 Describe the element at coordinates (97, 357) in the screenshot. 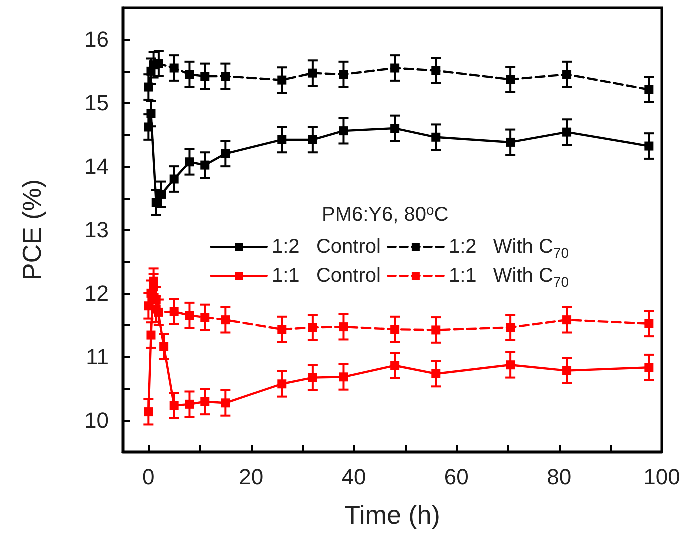

I see `y-tick-label: 11` at that location.